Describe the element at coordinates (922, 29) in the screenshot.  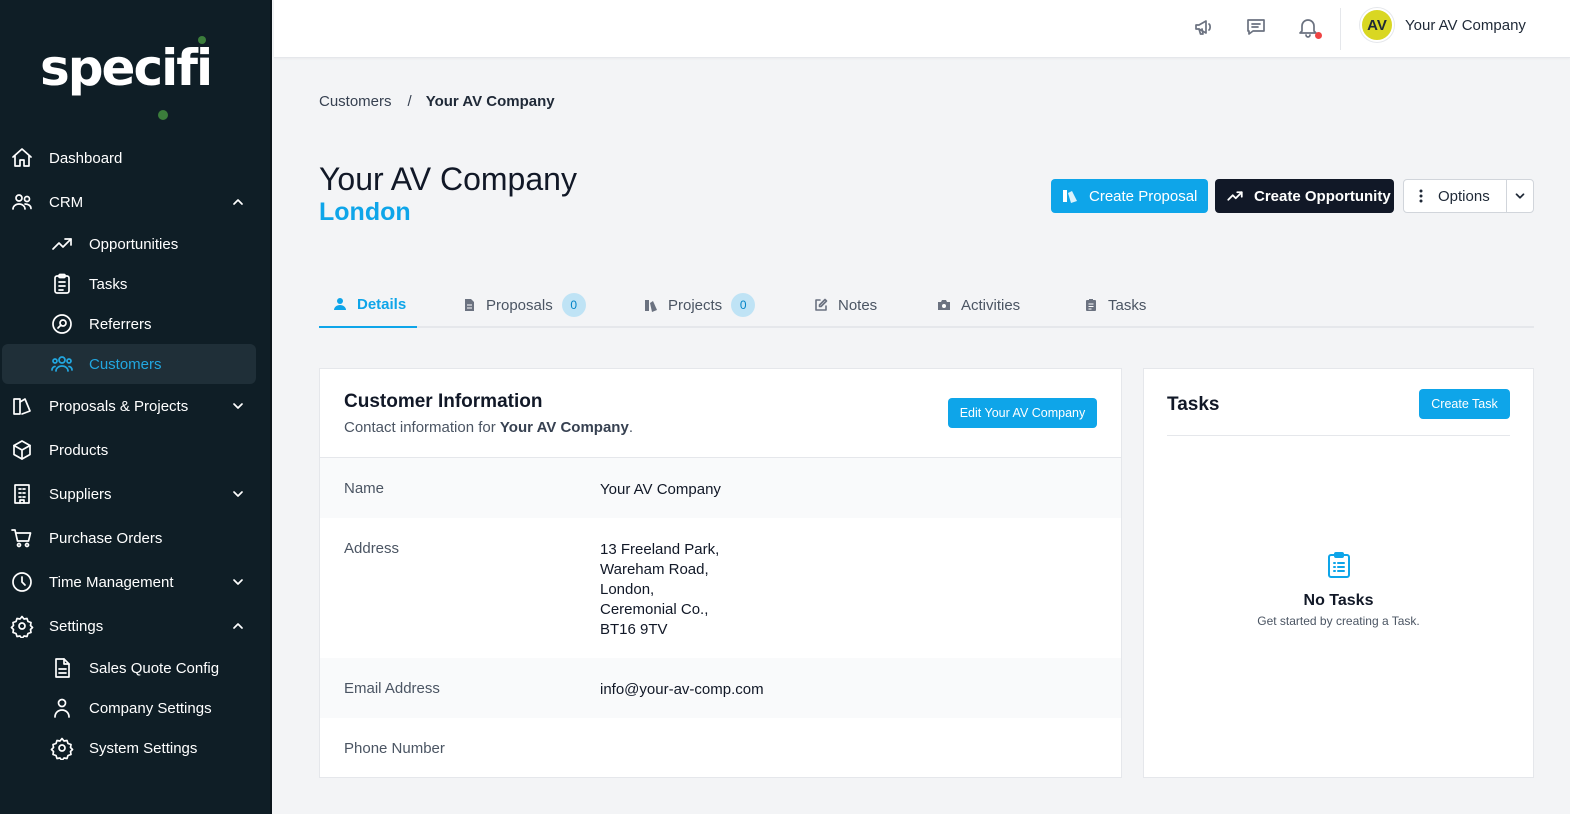
I see `top-bar: AV Your AV Company` at that location.